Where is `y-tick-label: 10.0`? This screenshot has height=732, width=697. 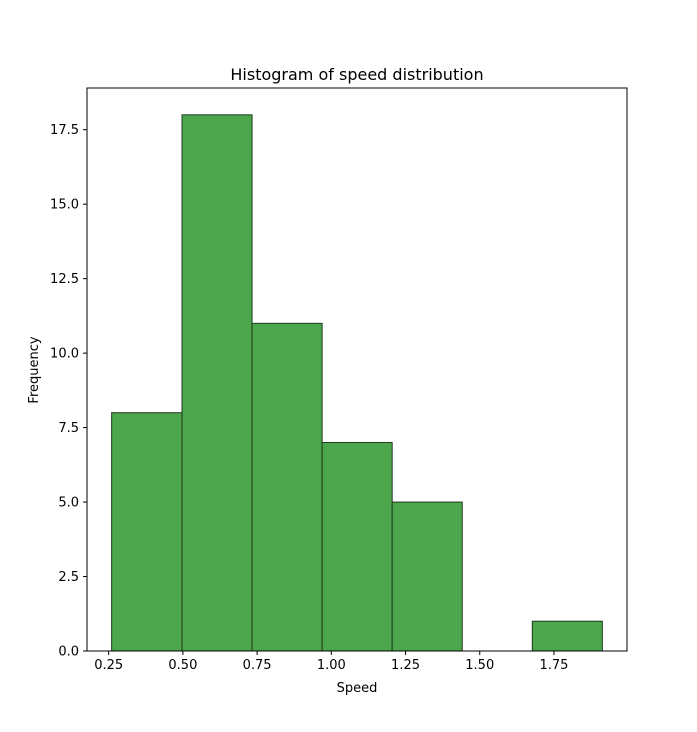
y-tick-label: 10.0 is located at coordinates (64, 354).